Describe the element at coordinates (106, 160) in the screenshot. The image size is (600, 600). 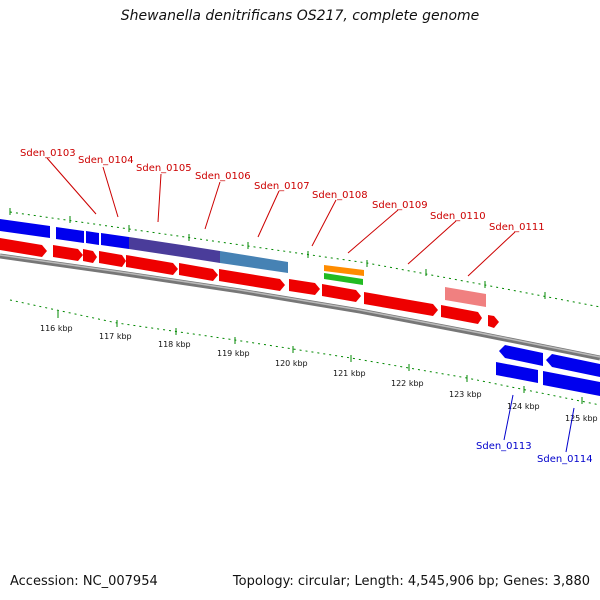
I see `gene-label-forward: Sden_0104` at that location.